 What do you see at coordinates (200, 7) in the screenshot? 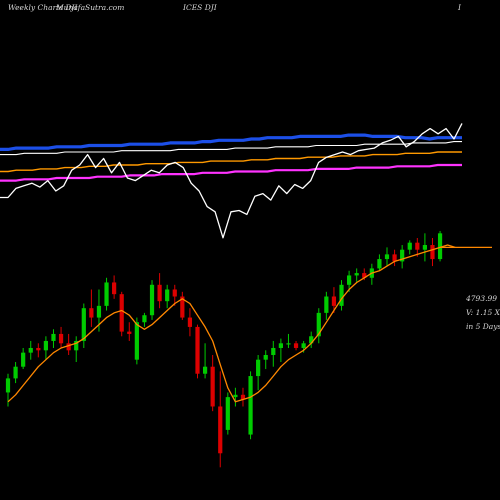
I see `symbol-label: ICES DJI` at bounding box center [200, 7].